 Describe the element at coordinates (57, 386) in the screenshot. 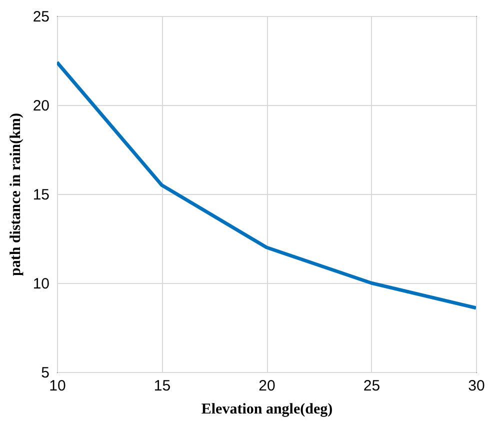

I see `x-tick-label: 10` at that location.